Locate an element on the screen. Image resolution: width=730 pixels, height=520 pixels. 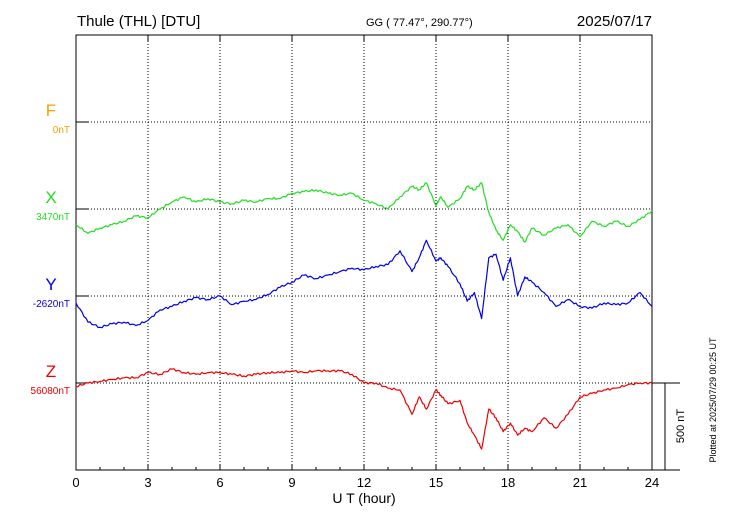
x-tick-label: 3 is located at coordinates (147, 482).